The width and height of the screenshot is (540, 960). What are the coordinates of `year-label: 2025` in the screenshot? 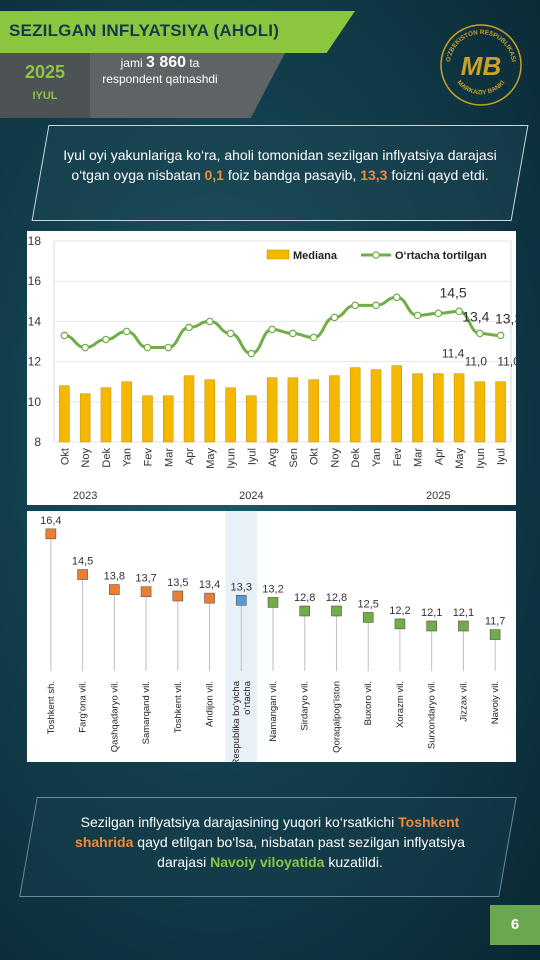 It's located at (45, 72).